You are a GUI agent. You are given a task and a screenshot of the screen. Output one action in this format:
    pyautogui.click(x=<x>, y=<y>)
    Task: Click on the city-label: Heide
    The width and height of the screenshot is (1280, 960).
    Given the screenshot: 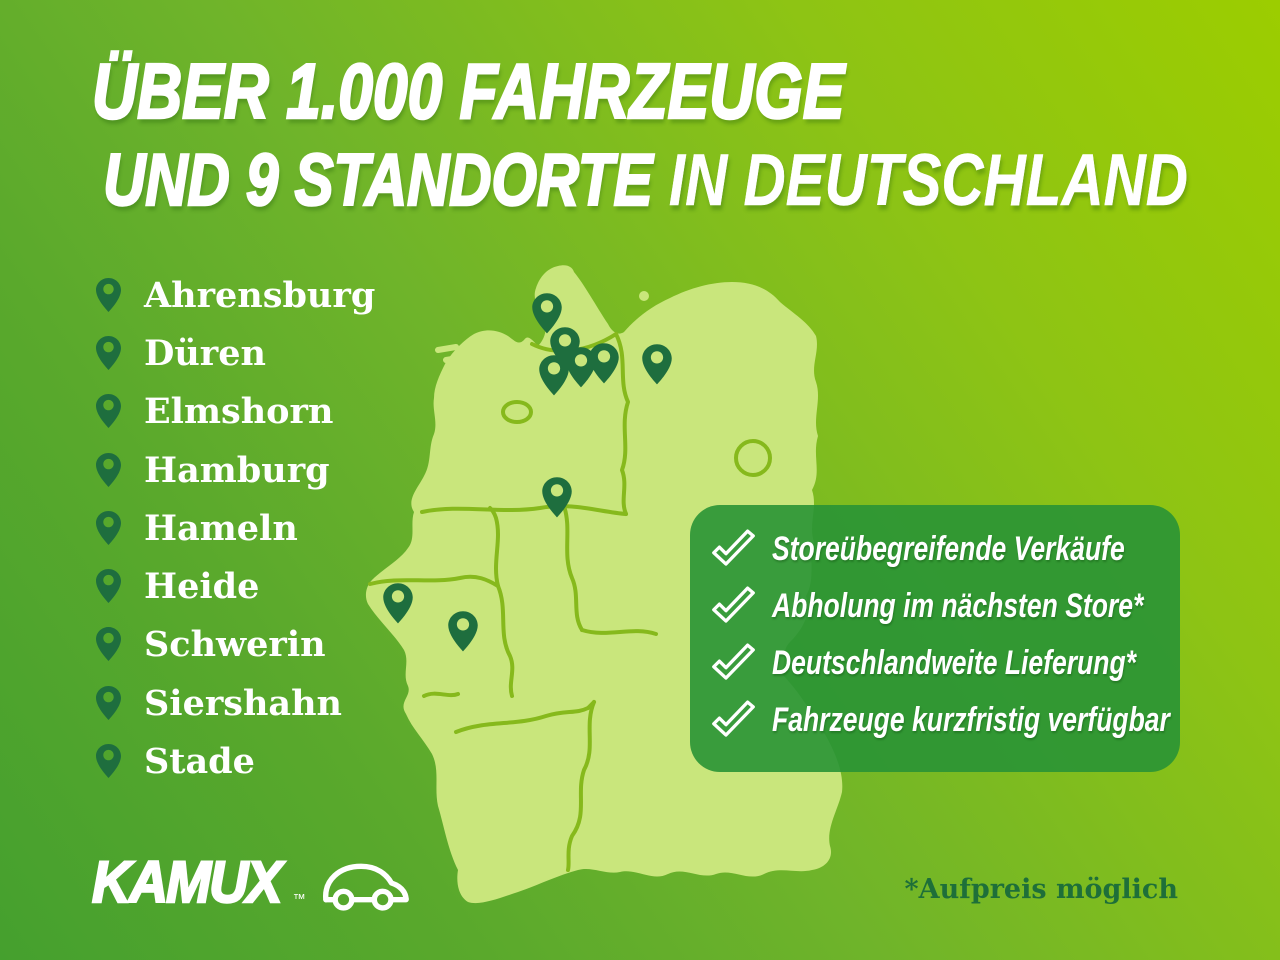 What is the action you would take?
    pyautogui.click(x=202, y=587)
    